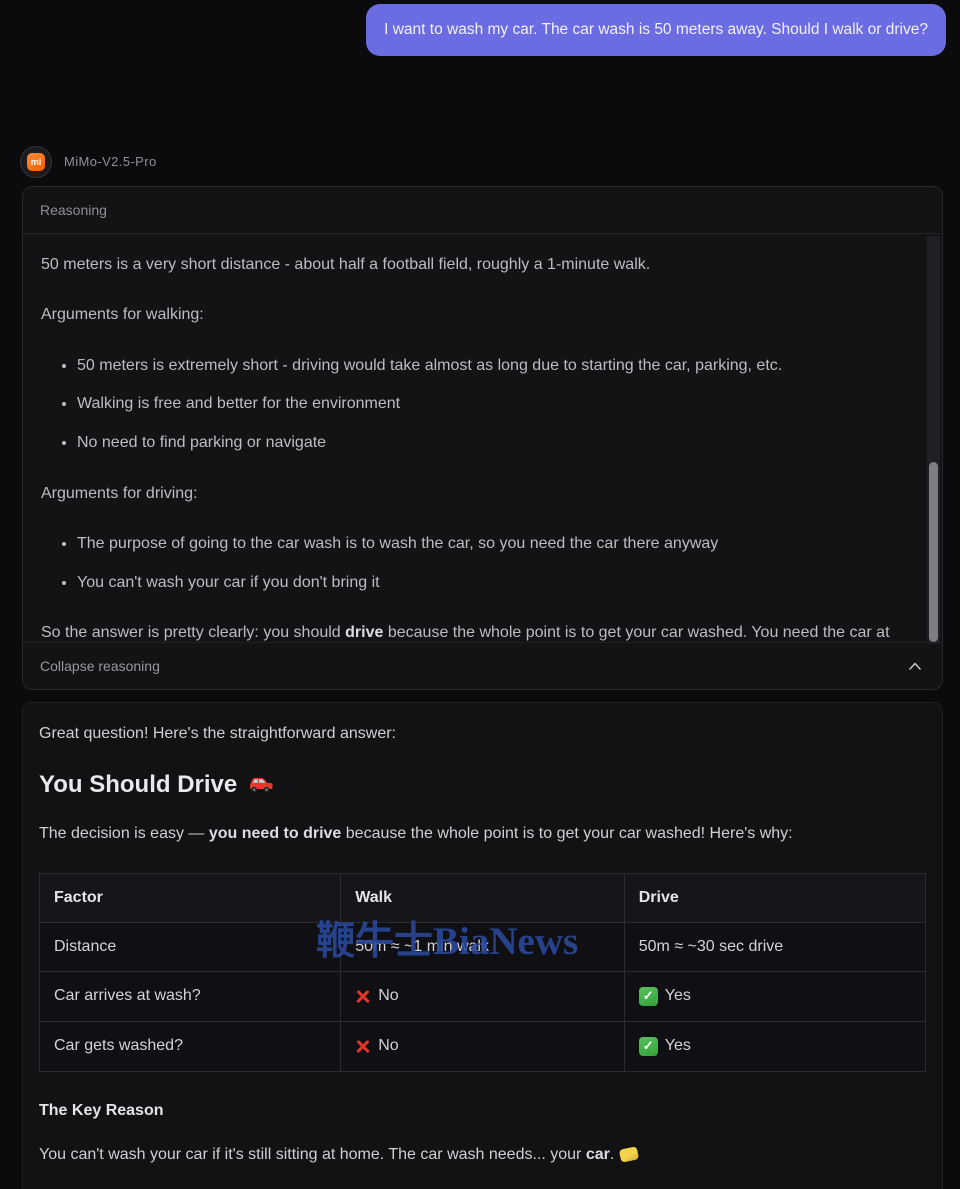  What do you see at coordinates (775, 946) in the screenshot?
I see `cell-drive: 50m ≈ ~30 sec drive` at bounding box center [775, 946].